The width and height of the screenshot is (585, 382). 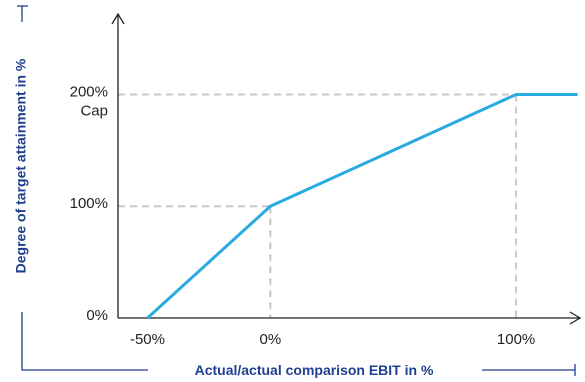 I want to click on x-axis-arrowhead, so click(x=575, y=318).